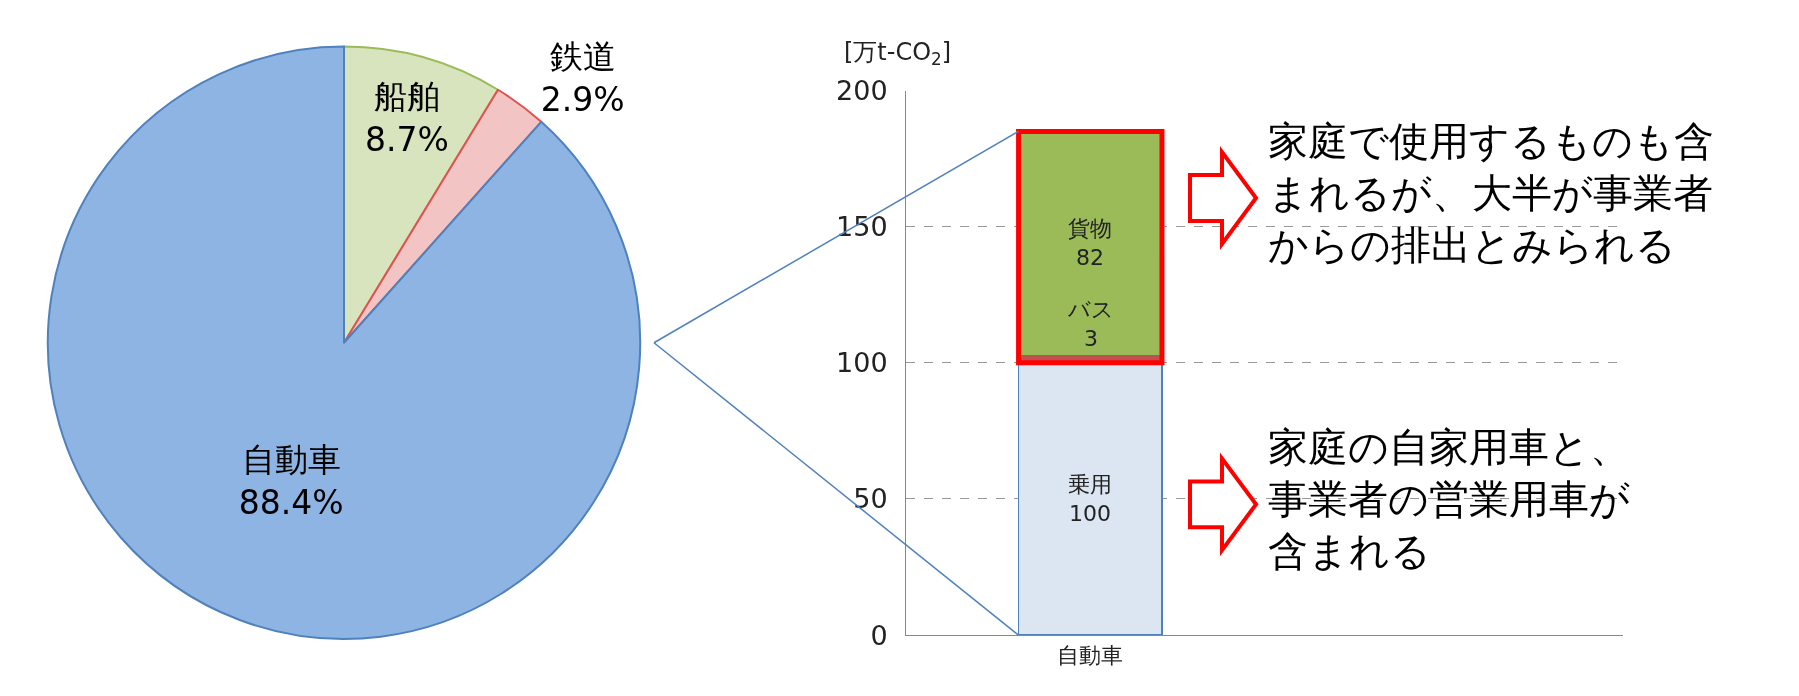  What do you see at coordinates (407, 140) in the screenshot?
I see `data-label: 8.7%` at bounding box center [407, 140].